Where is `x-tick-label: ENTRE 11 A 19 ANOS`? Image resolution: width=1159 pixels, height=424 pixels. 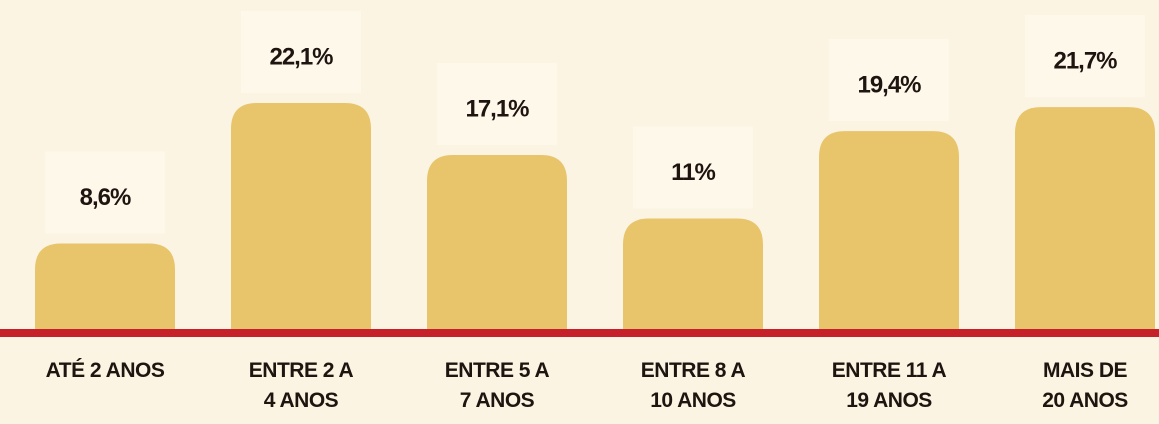 x-tick-label: ENTRE 11 A 19 ANOS is located at coordinates (889, 385).